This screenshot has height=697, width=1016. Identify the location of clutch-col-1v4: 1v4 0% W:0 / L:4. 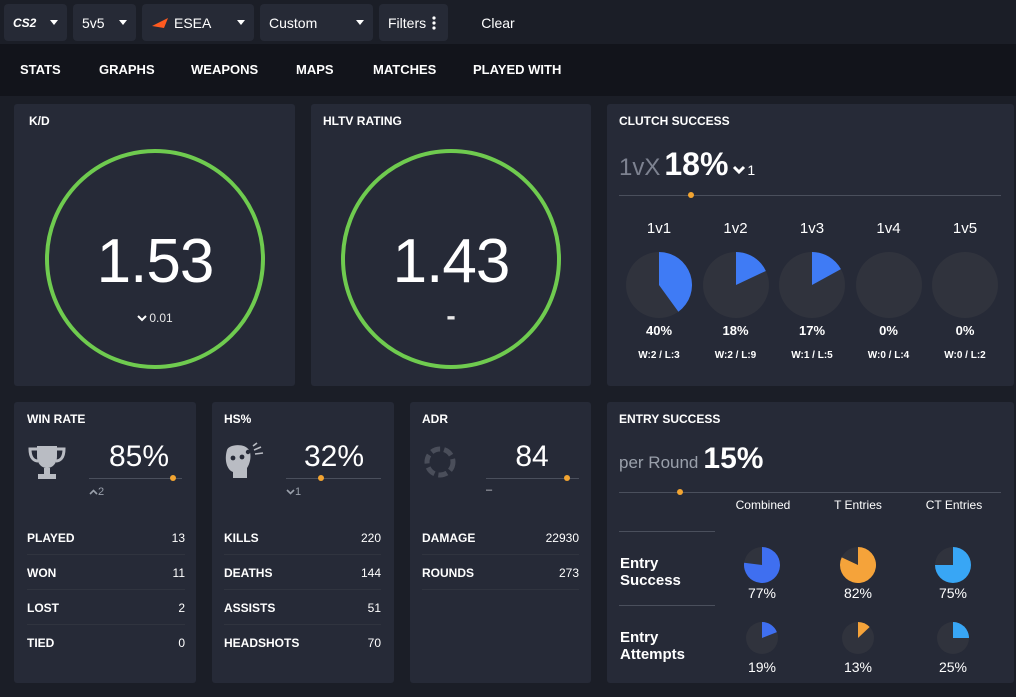
(889, 300).